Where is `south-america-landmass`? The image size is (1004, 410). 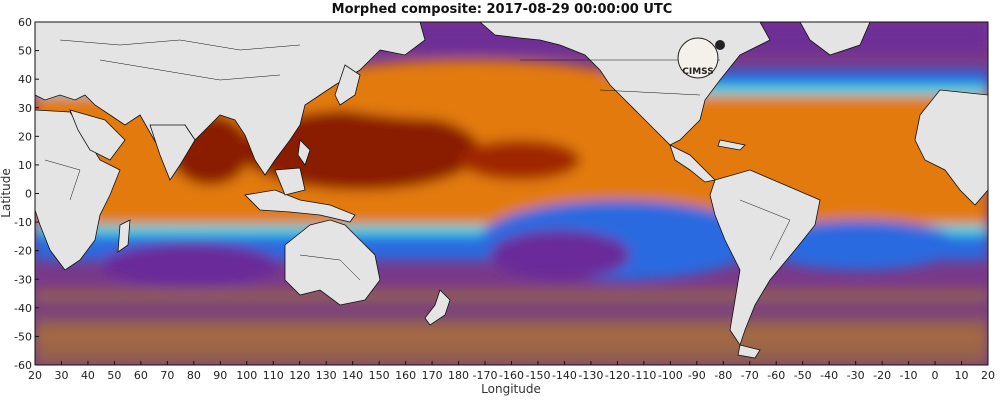 south-america-landmass is located at coordinates (765, 257).